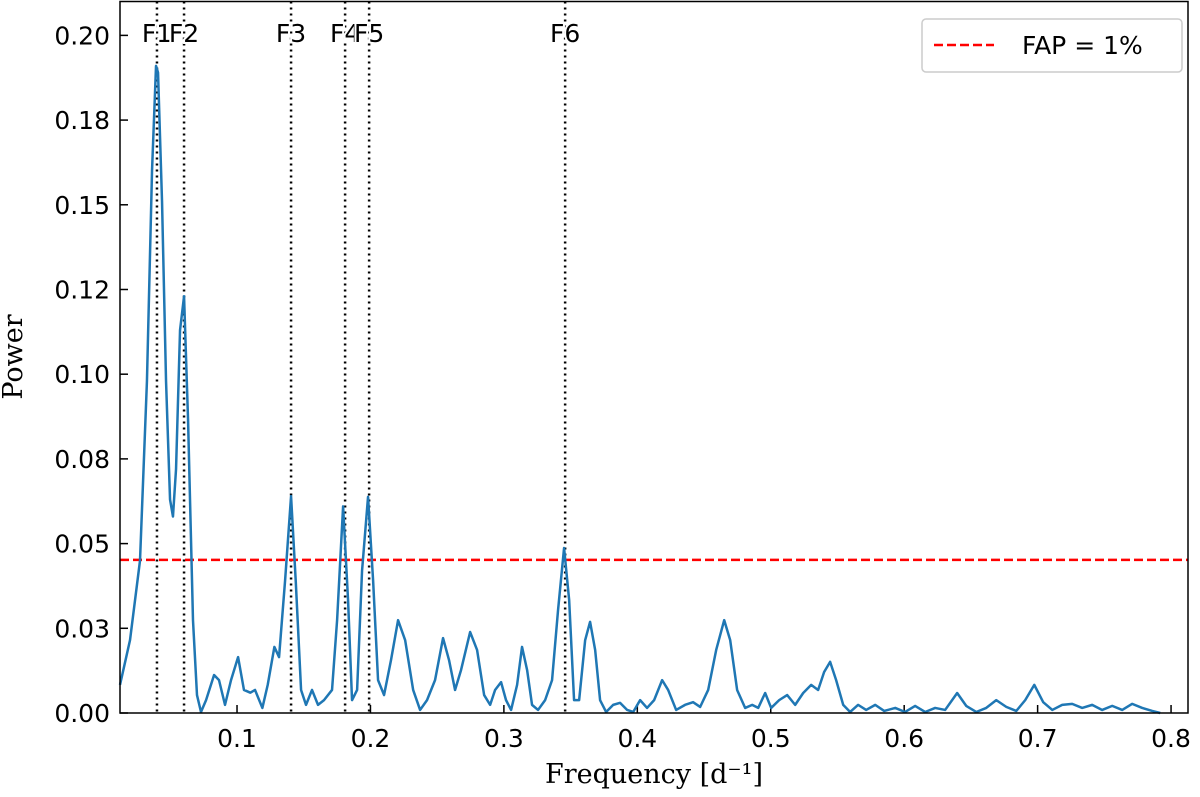 The image size is (1200, 797). Describe the element at coordinates (771, 738) in the screenshot. I see `x-tick-label: 0.5` at that location.